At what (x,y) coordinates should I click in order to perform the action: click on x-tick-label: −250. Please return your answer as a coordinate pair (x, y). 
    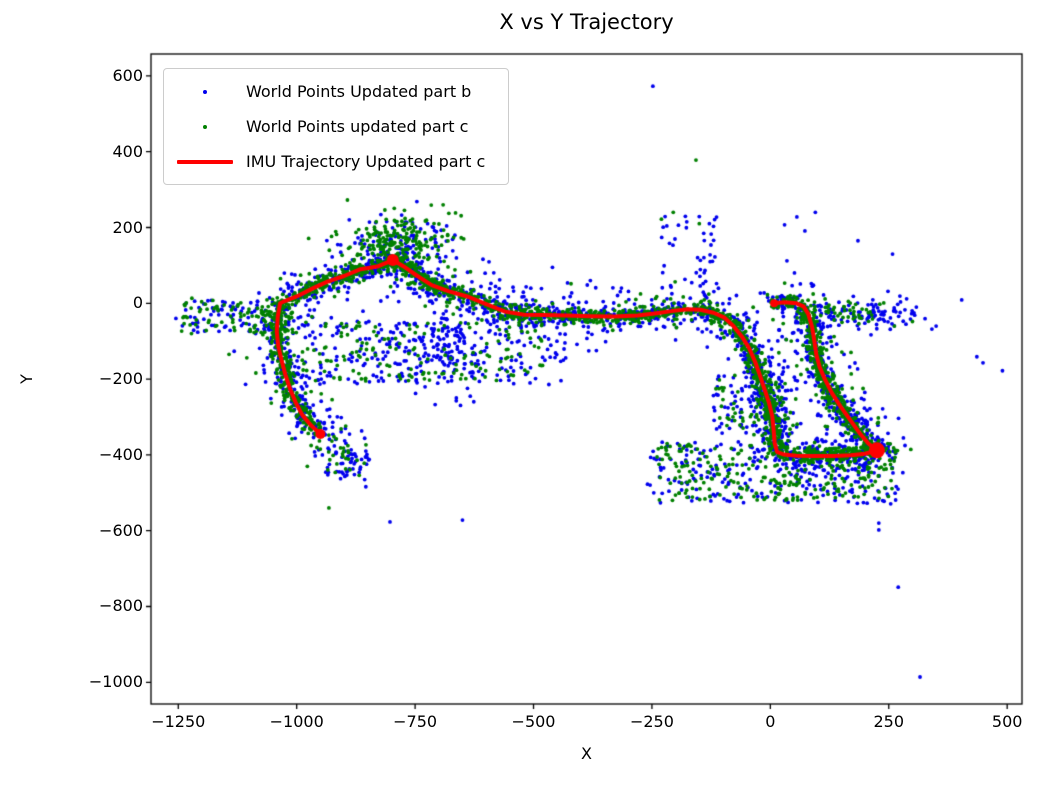
    Looking at the image, I should click on (651, 721).